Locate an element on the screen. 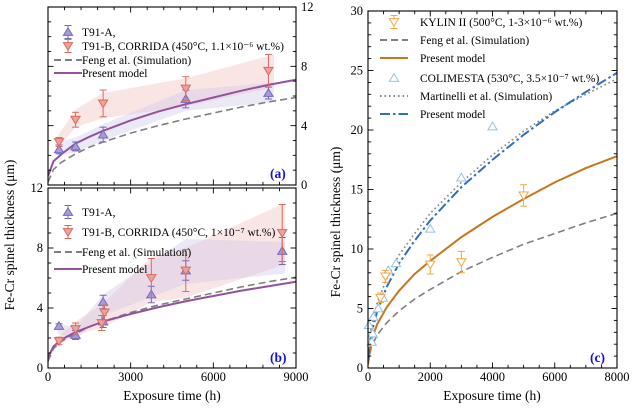 This screenshot has width=639, height=415. panel-label-a: (a) is located at coordinates (278, 173).